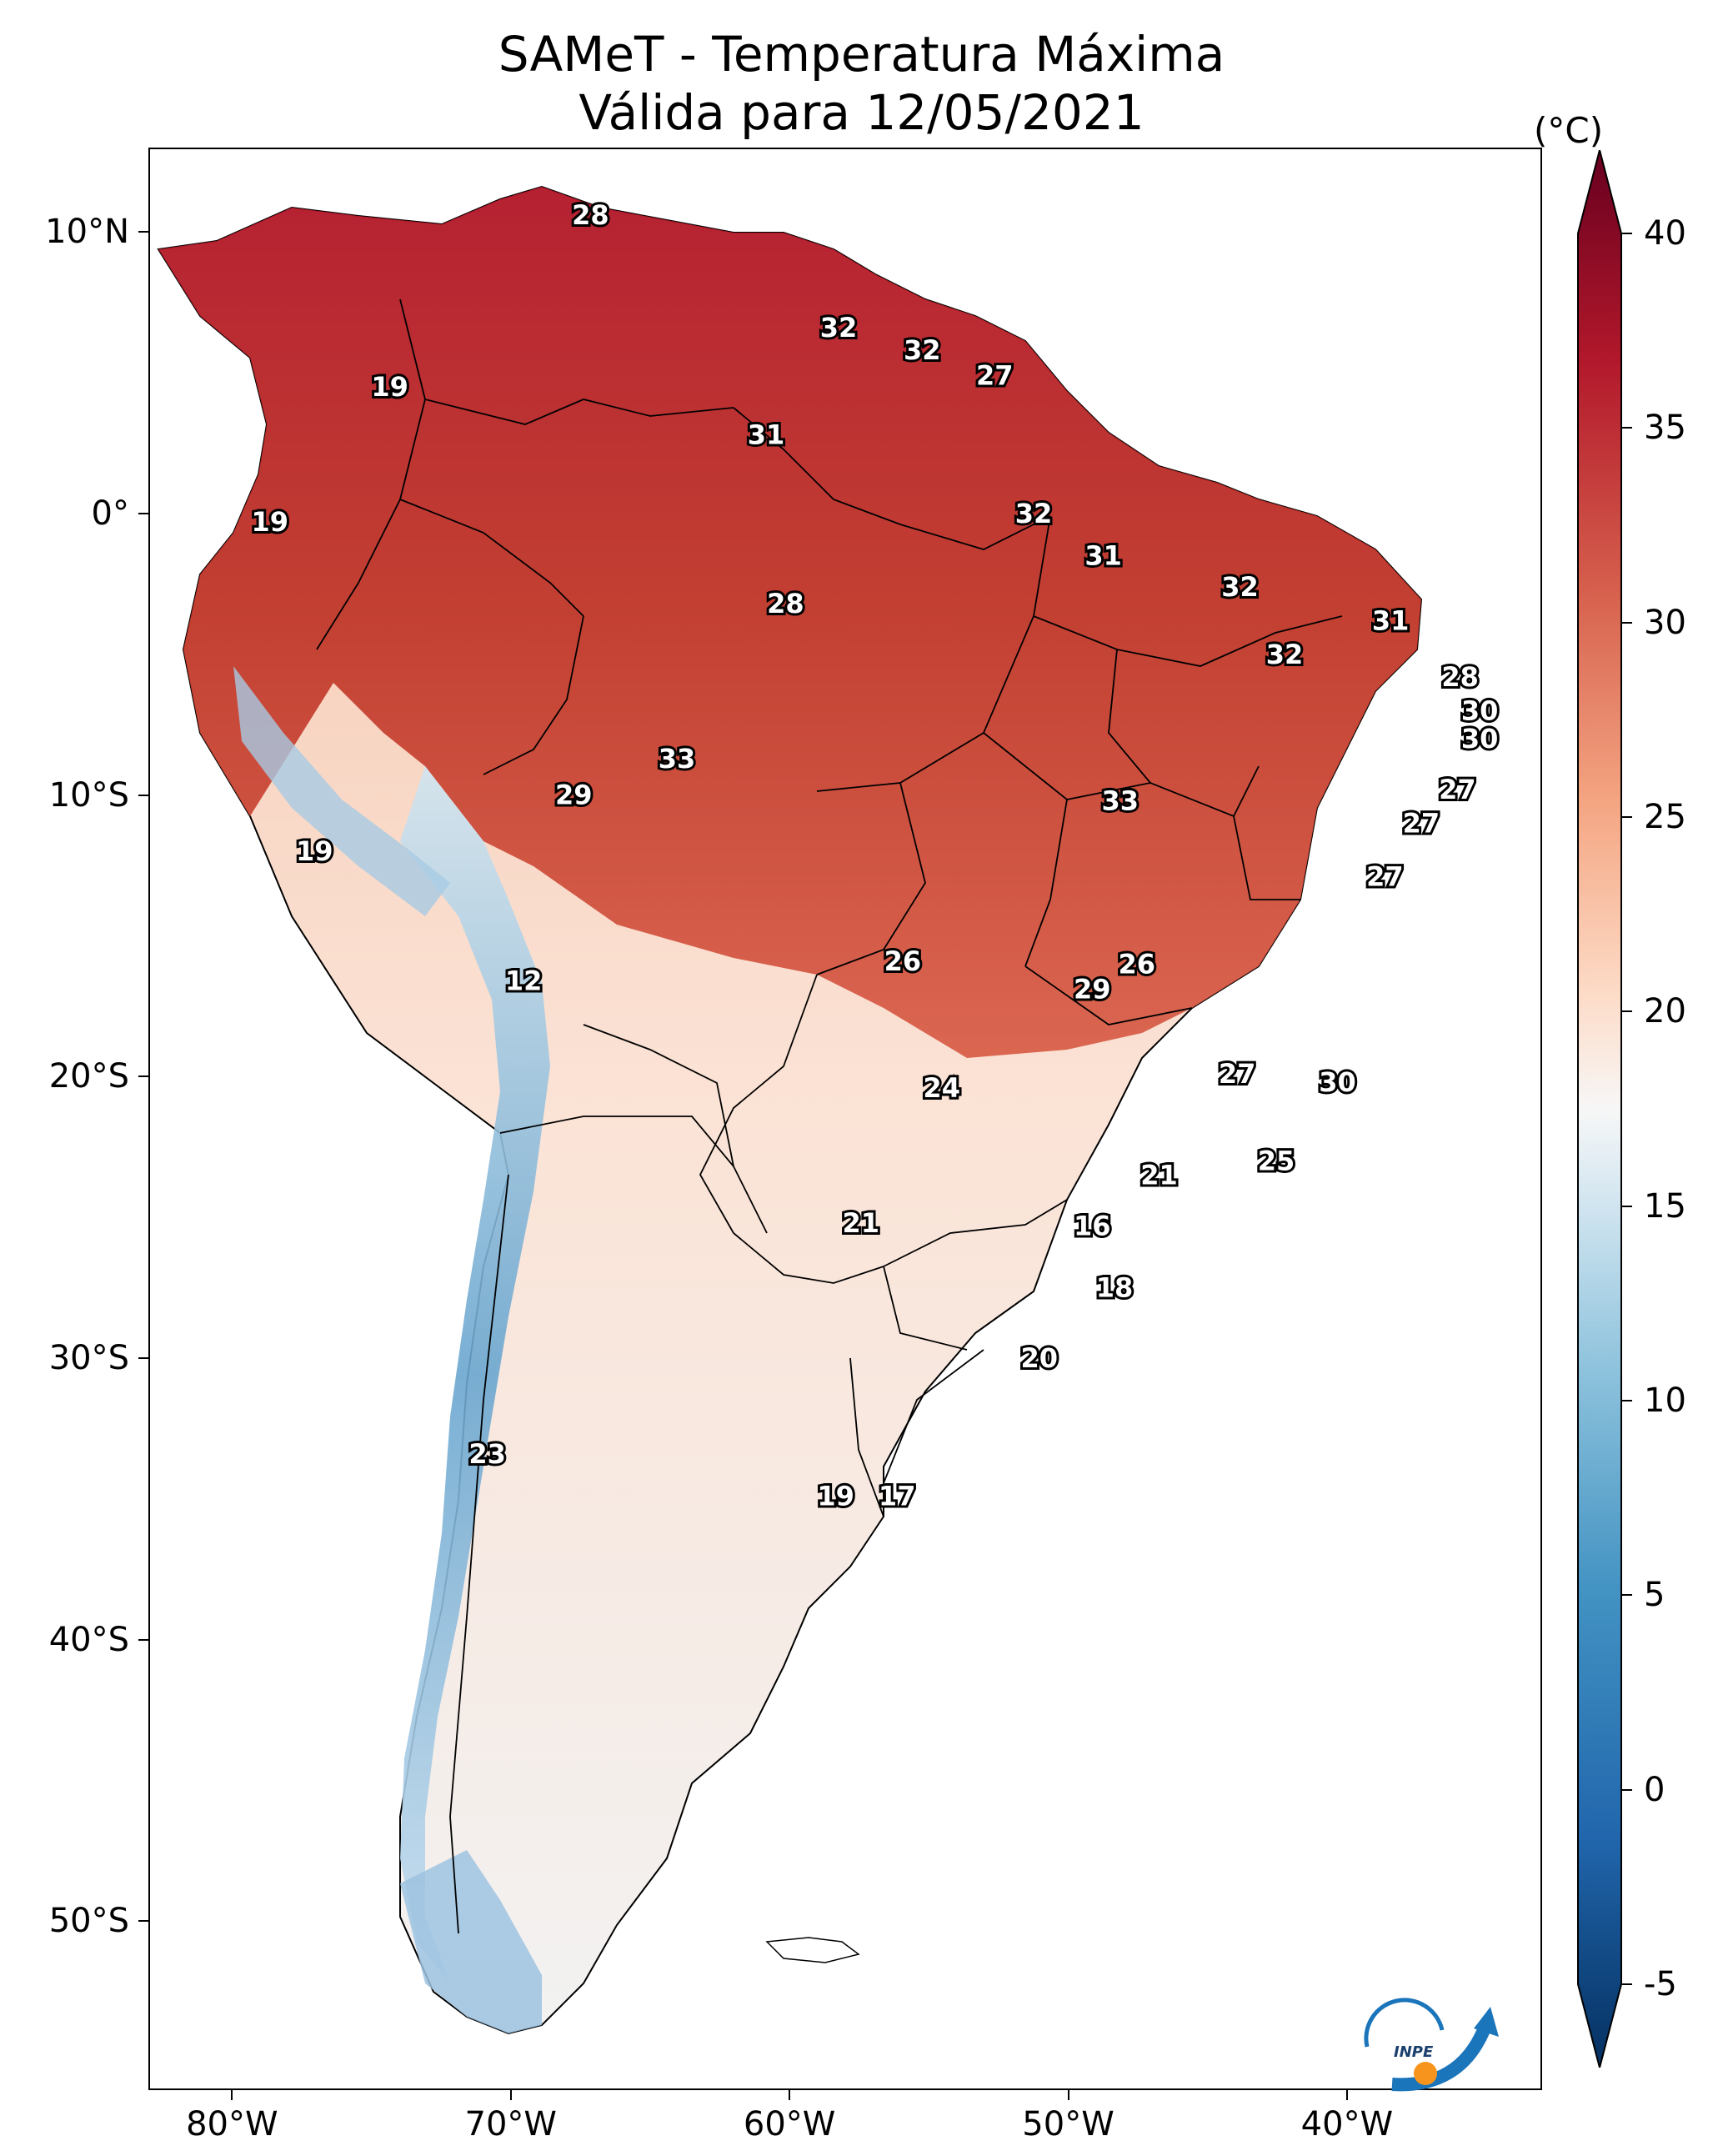 This screenshot has height=2156, width=1723. I want to click on colorbar-tick-label: 40, so click(1665, 233).